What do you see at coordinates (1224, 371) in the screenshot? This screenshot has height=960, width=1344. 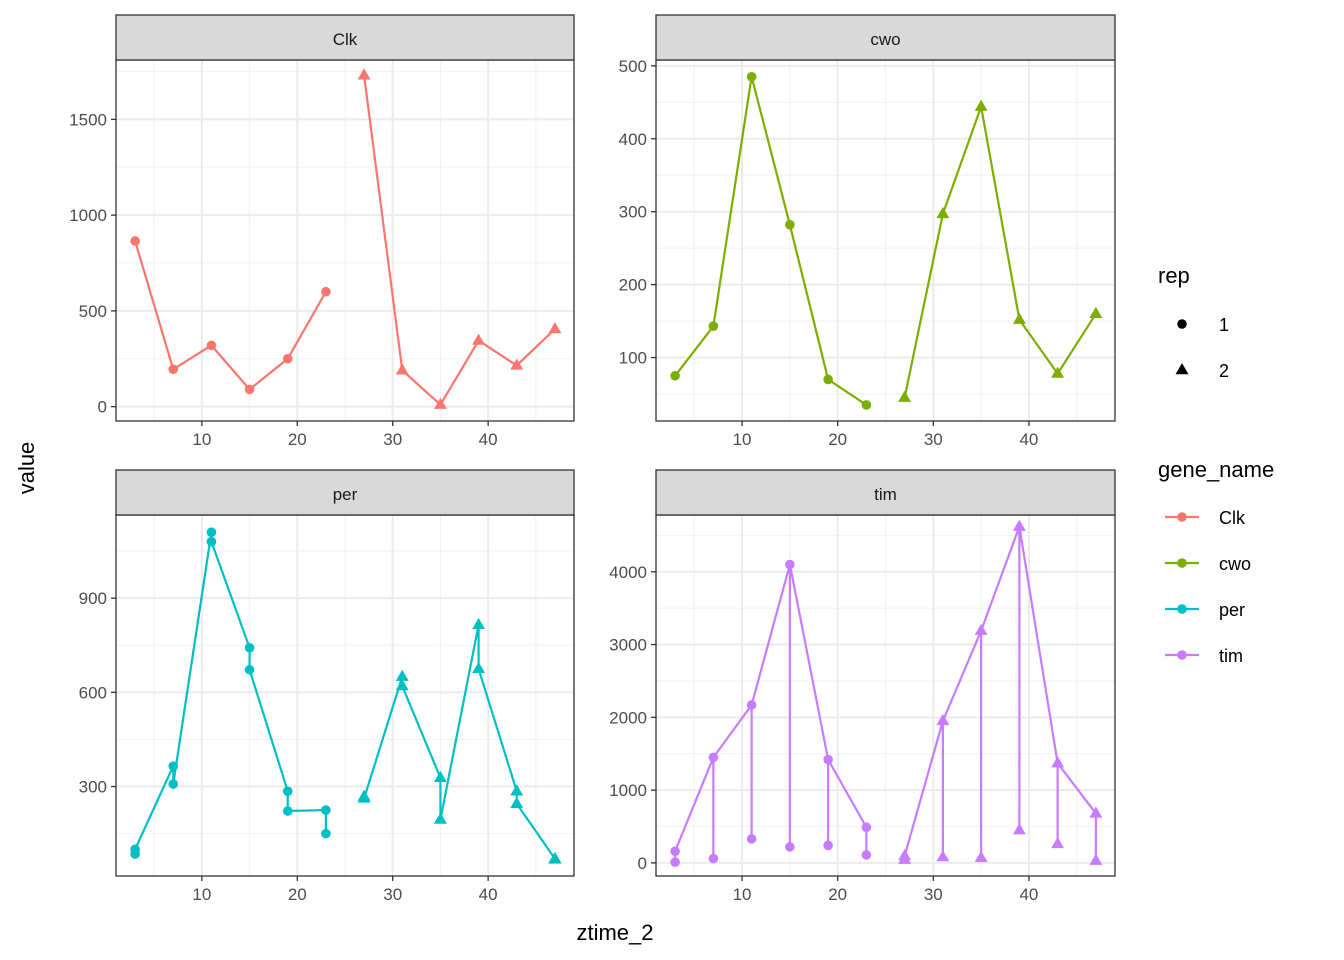 I see `legend-rep-label: 2` at bounding box center [1224, 371].